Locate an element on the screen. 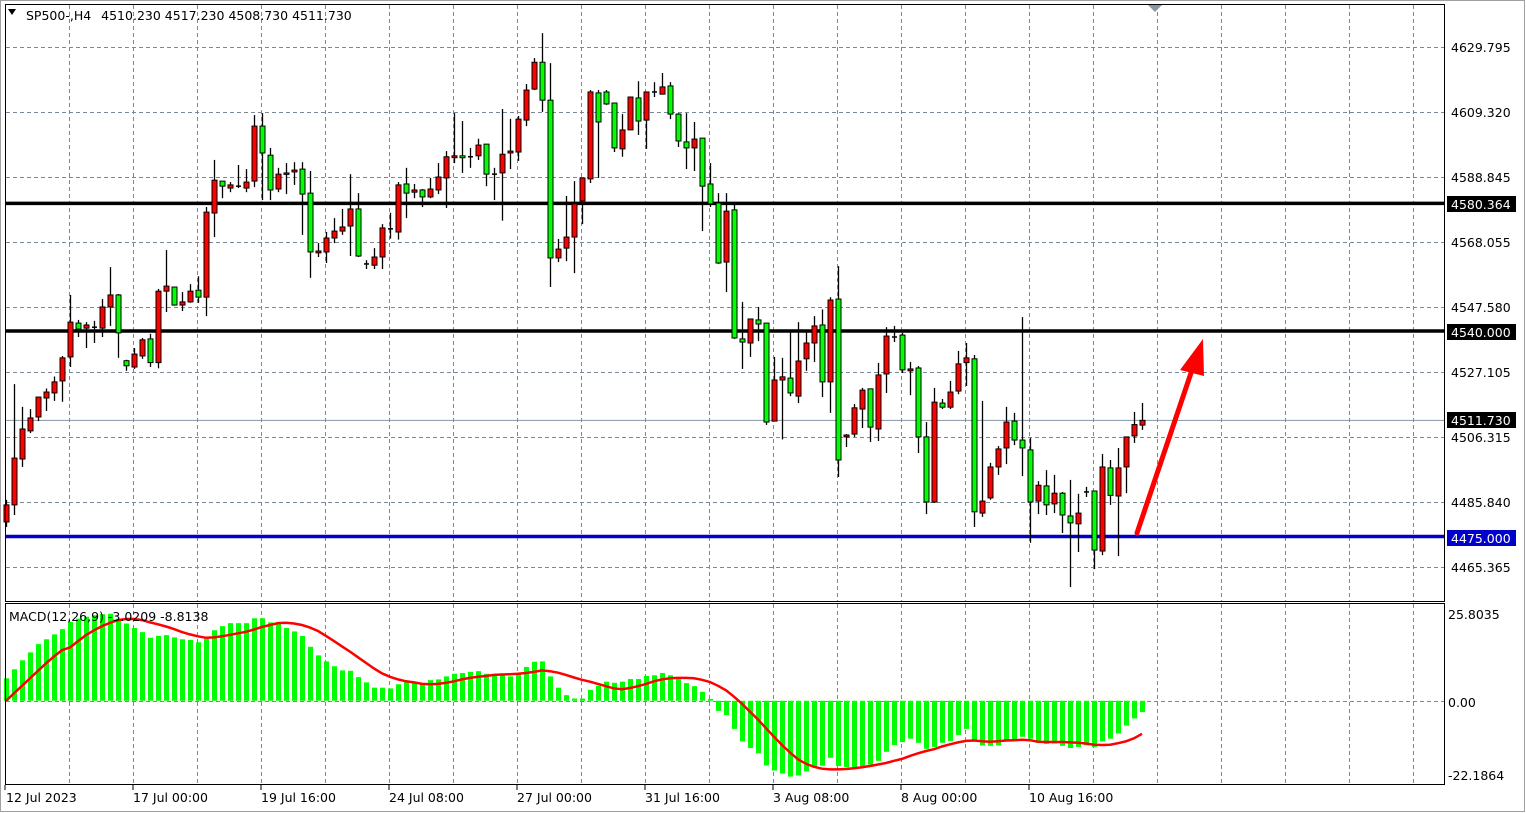 Image resolution: width=1526 pixels, height=813 pixels. up-arrow-annotation is located at coordinates (1169, 437).